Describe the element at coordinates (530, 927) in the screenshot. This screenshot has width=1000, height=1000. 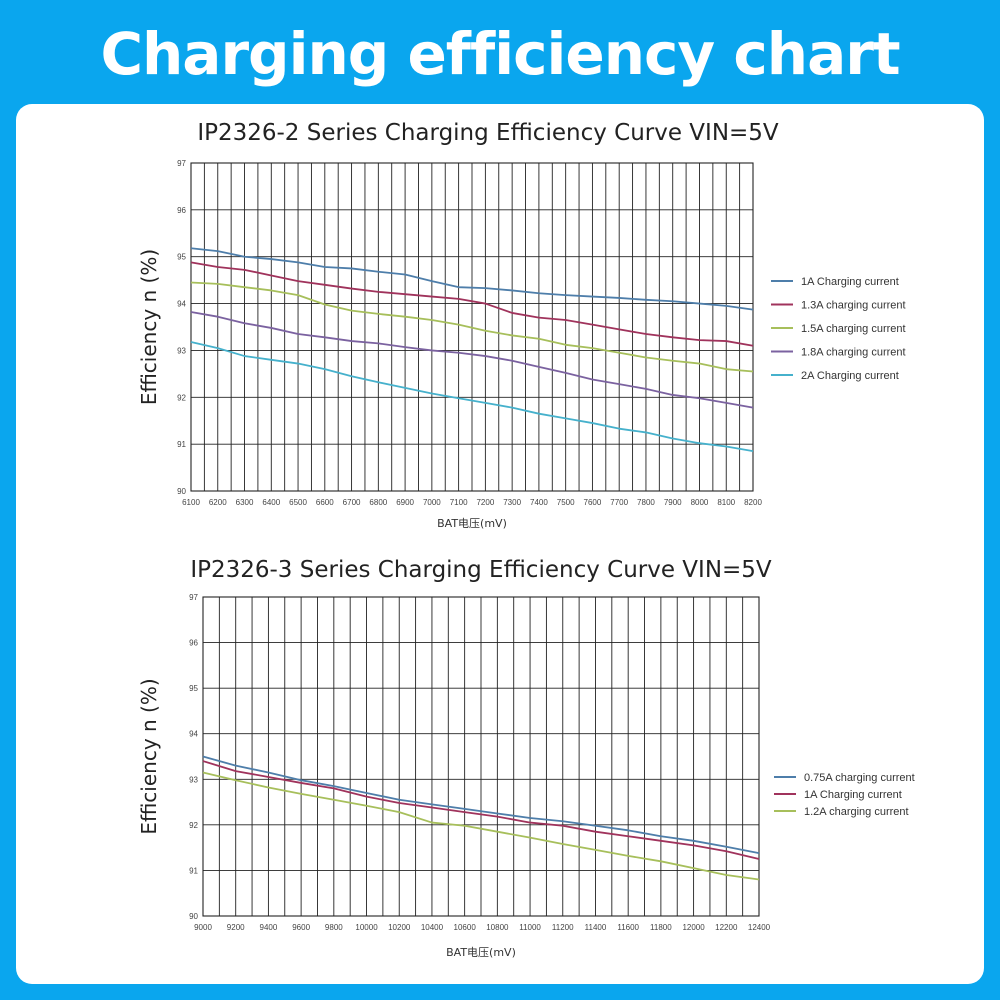
I see `x-tick-label: 11000` at that location.